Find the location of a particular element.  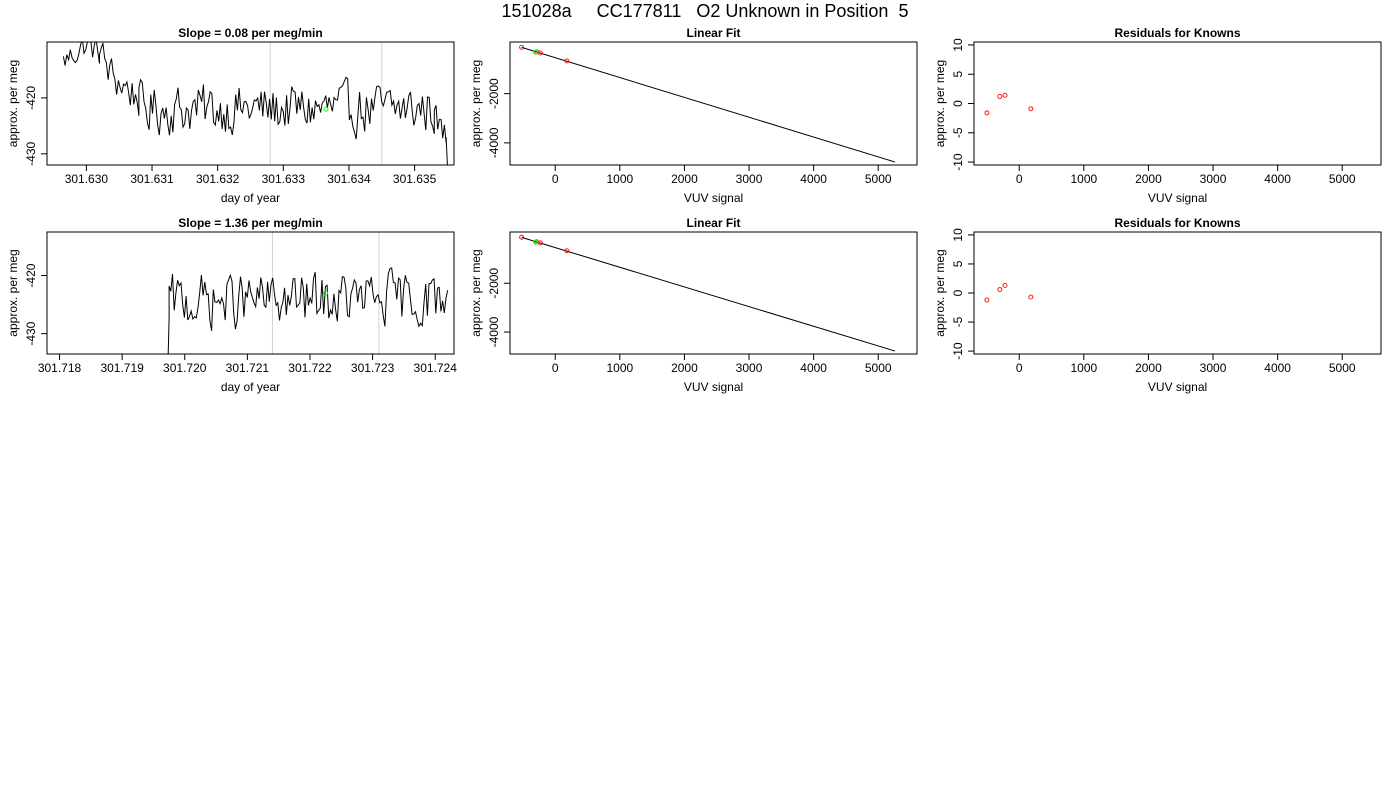

panel-title: Slope = 1.36 per meg/min is located at coordinates (250, 223).